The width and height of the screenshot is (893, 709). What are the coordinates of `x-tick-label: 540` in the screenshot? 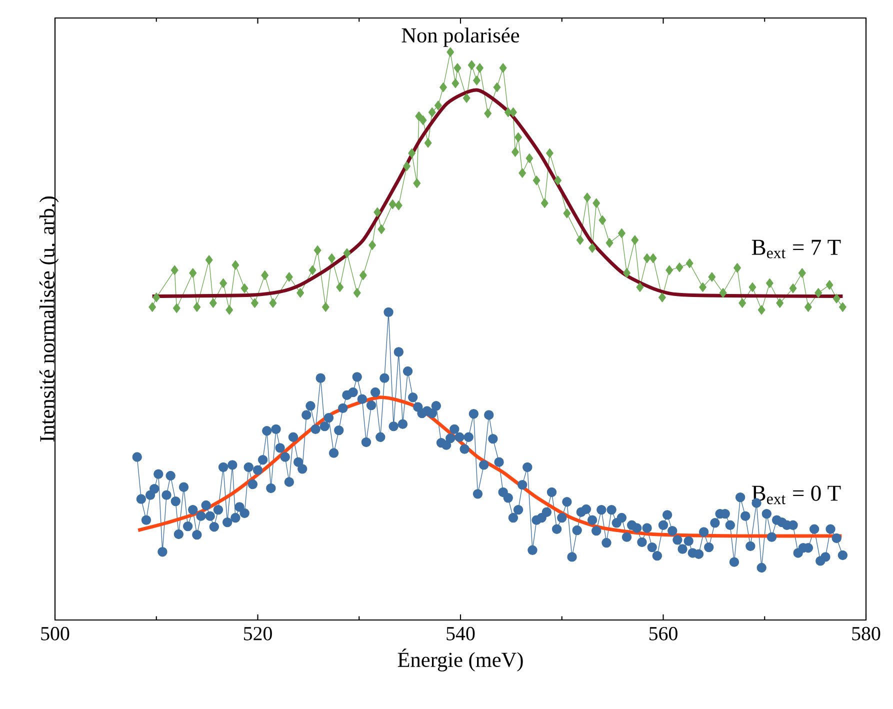 It's located at (460, 633).